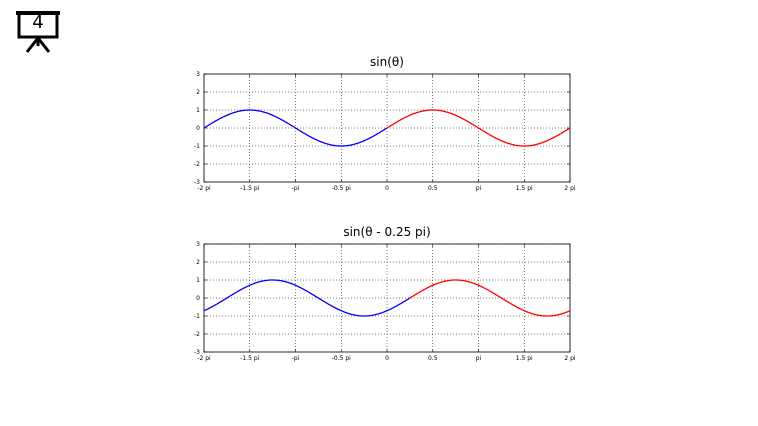 This screenshot has height=426, width=758. Describe the element at coordinates (386, 232) in the screenshot. I see `chart-title: sin(θ - 0.25 pi)` at that location.